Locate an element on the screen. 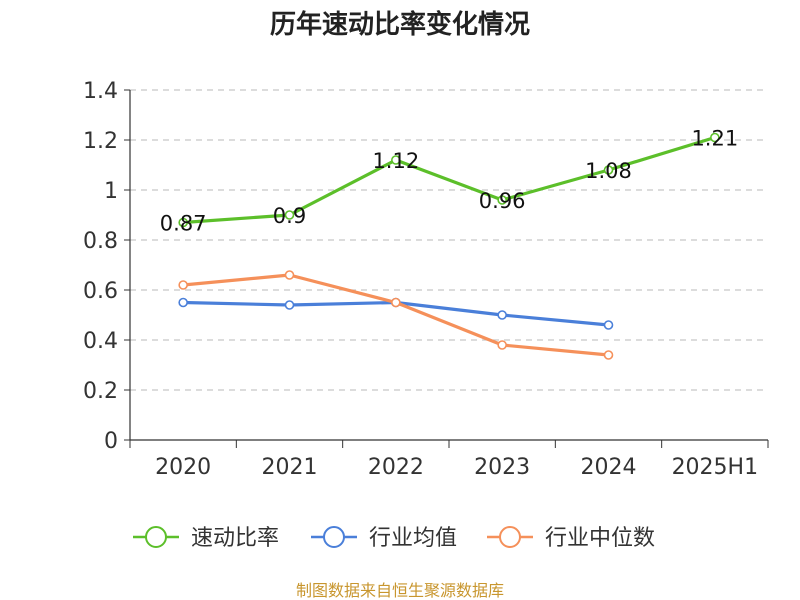  data-label: 1.12 is located at coordinates (395, 161).